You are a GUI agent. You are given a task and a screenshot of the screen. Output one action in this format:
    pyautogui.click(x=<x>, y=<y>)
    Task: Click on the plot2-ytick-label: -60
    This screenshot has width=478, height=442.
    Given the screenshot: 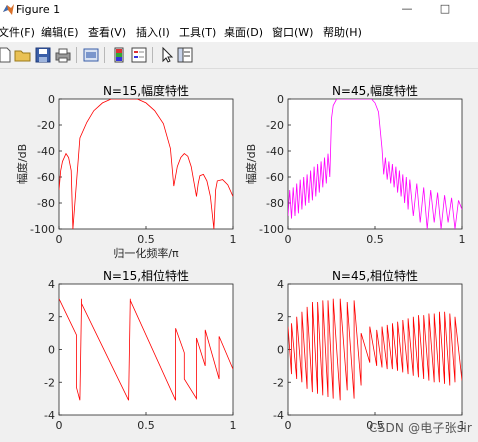 What is the action you would take?
    pyautogui.click(x=275, y=177)
    